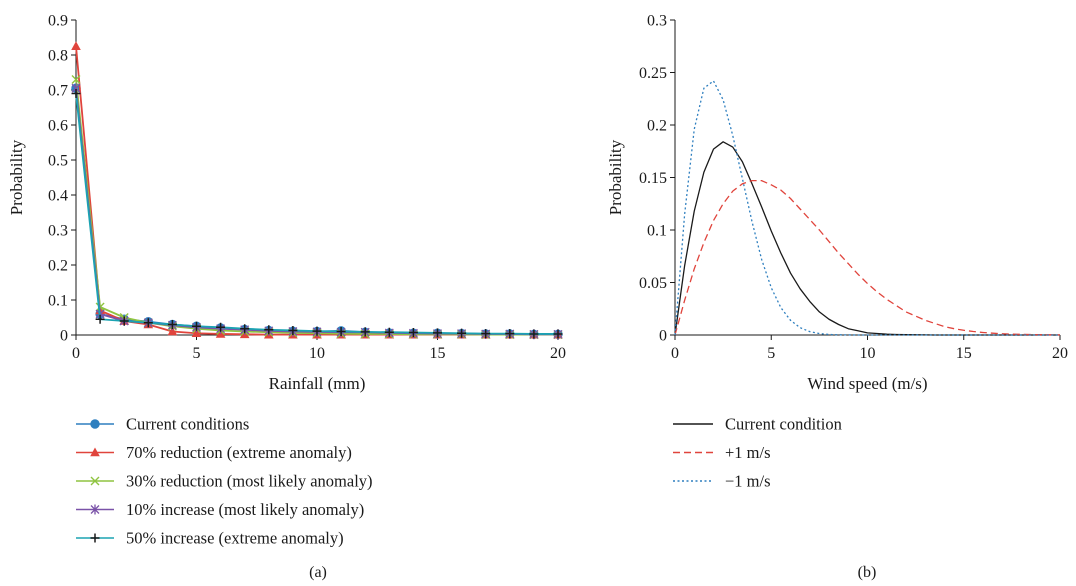  I want to click on legend-item: Current conditions, so click(162, 424).